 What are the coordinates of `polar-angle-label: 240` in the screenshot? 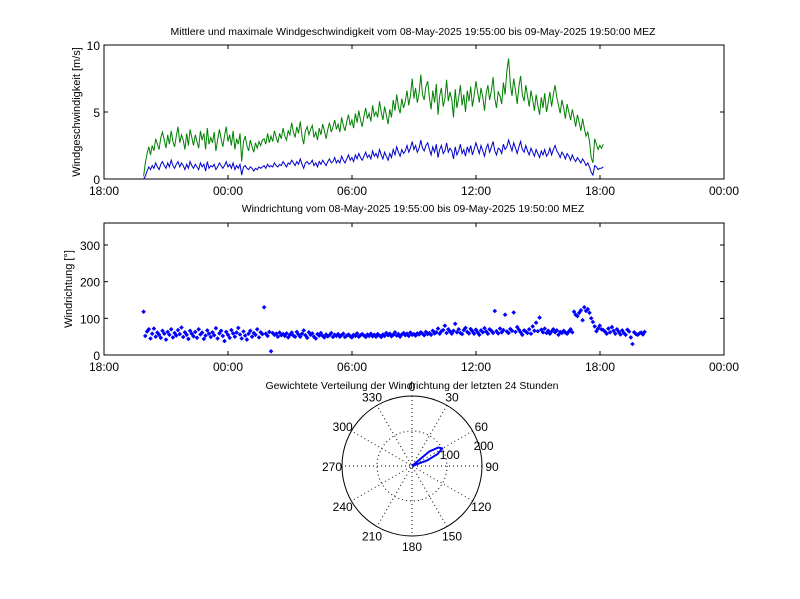 It's located at (343, 507).